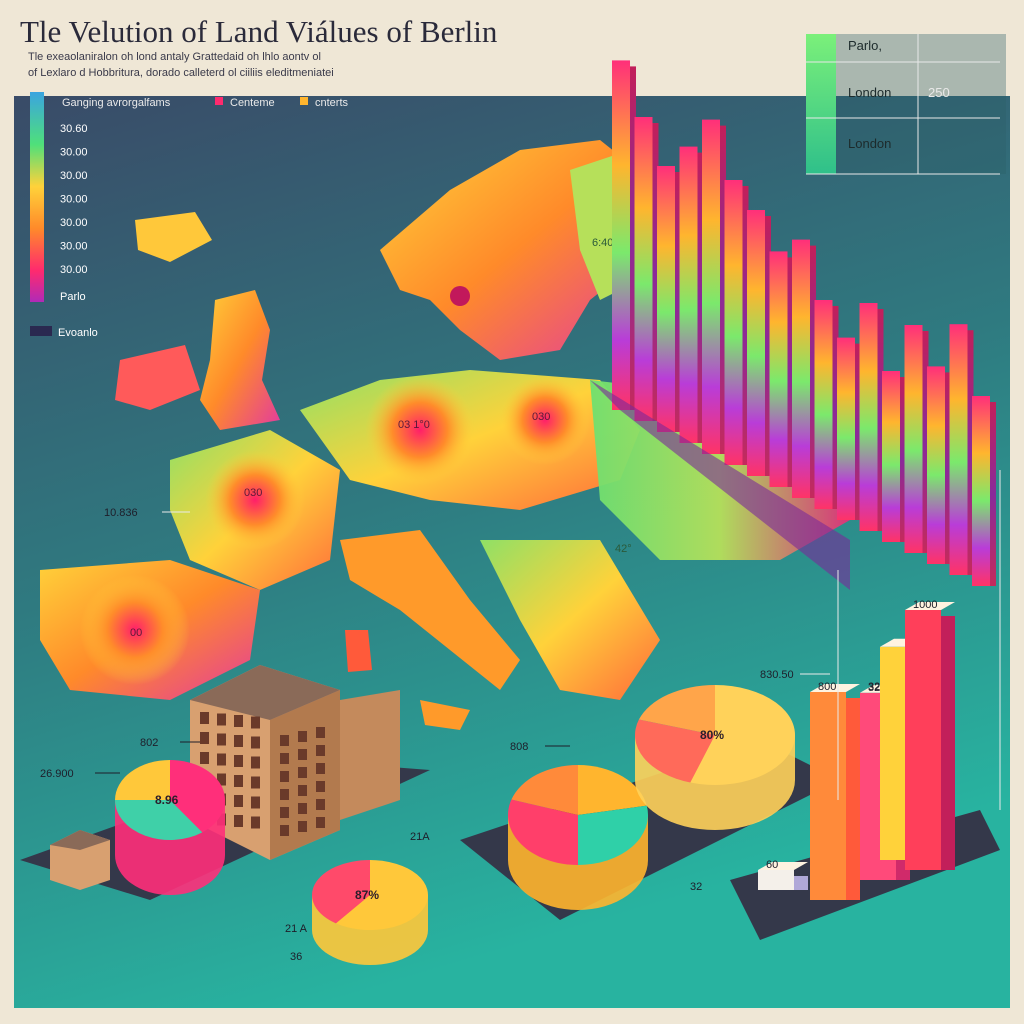  Describe the element at coordinates (304, 101) in the screenshot. I see `legend-key2-swatch` at that location.